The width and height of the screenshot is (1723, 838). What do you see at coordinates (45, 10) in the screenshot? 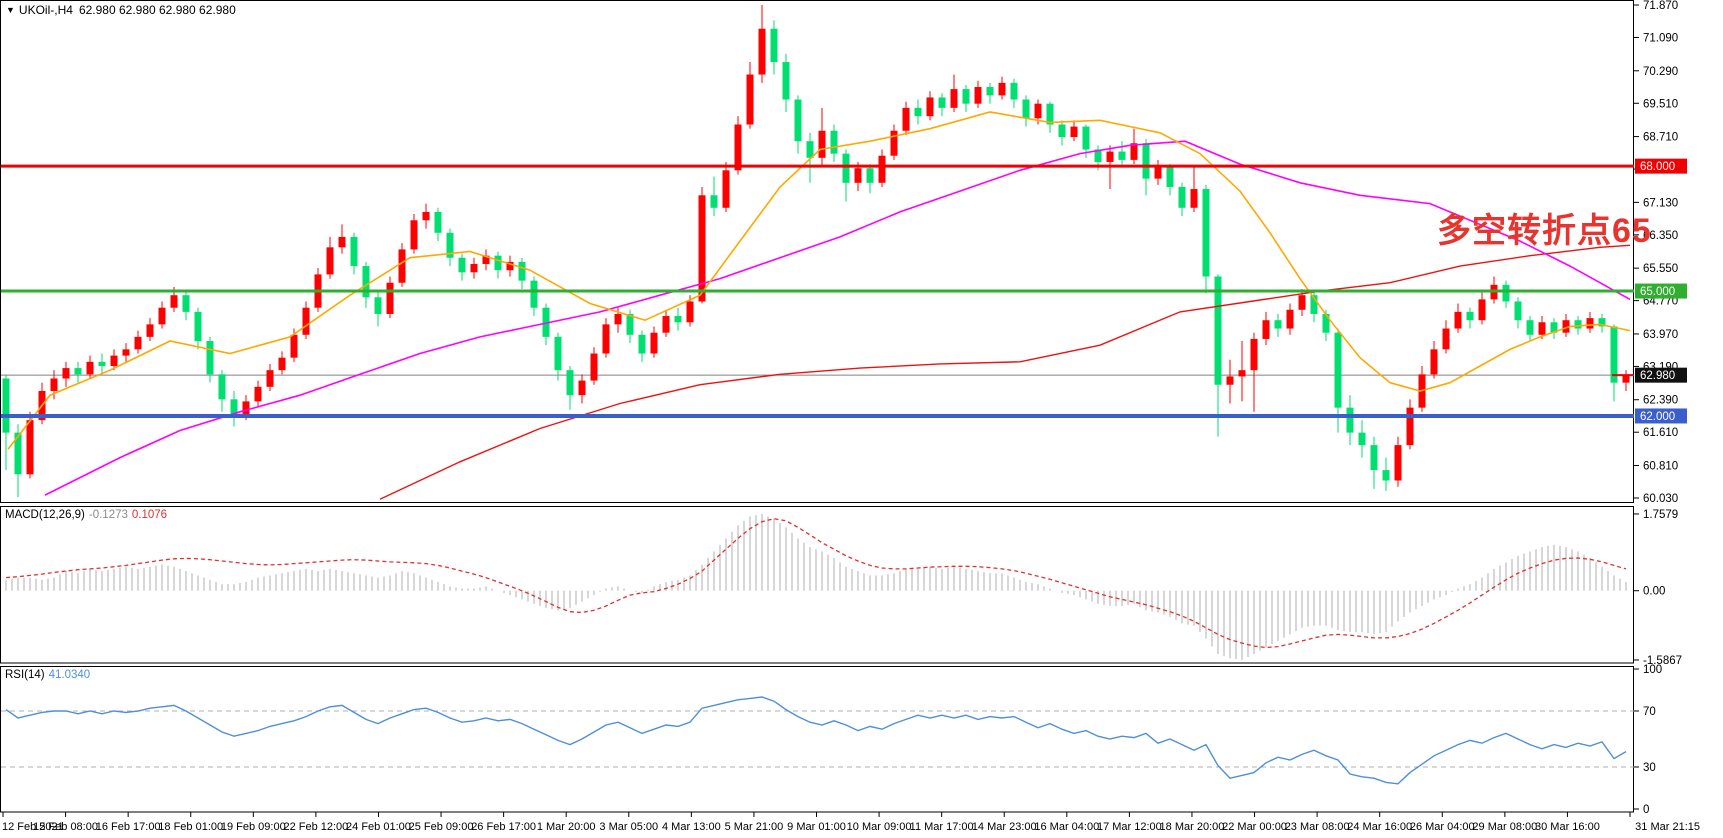
I see `symbol-name: UKOil-,H4` at bounding box center [45, 10].